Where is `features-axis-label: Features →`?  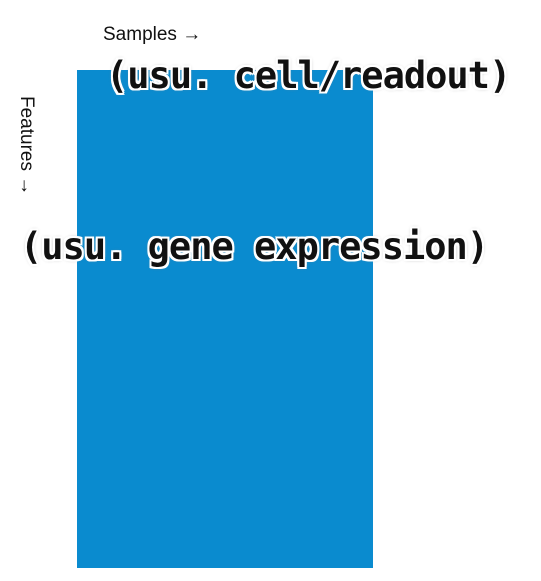
features-axis-label: Features → is located at coordinates (26, 146).